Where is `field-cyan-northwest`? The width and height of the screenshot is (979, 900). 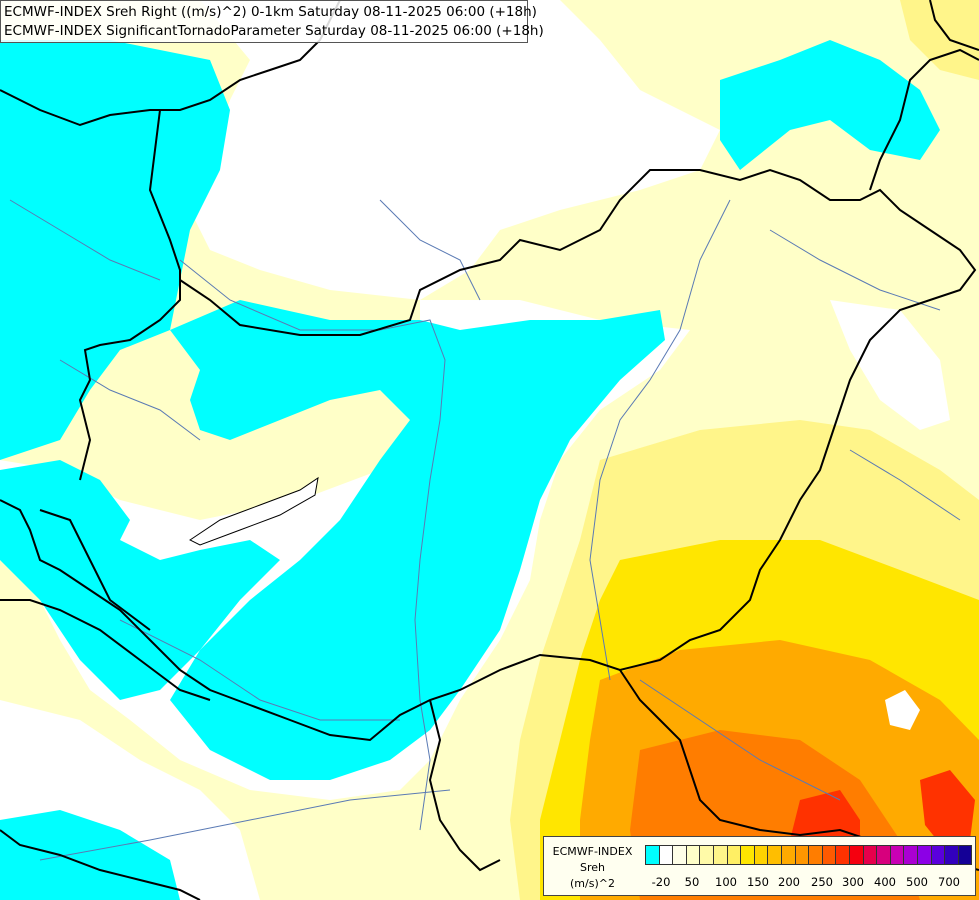 field-cyan-northwest is located at coordinates (115, 250).